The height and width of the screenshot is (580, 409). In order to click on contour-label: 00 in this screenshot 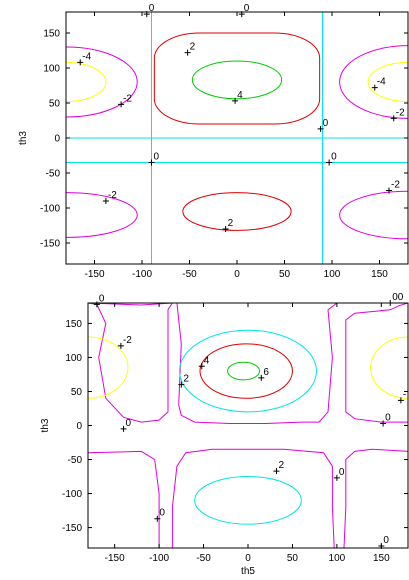, I will do `click(398, 297)`.